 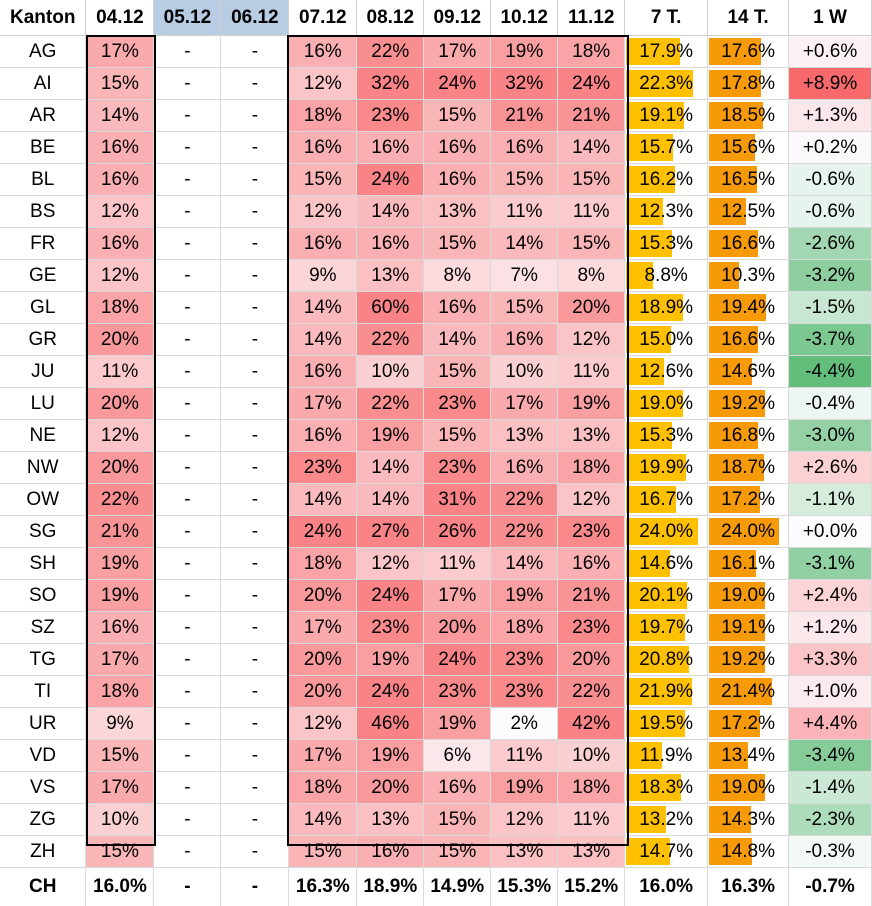 What do you see at coordinates (666, 691) in the screenshot?
I see `seven-day-cell-value: 21.9%` at bounding box center [666, 691].